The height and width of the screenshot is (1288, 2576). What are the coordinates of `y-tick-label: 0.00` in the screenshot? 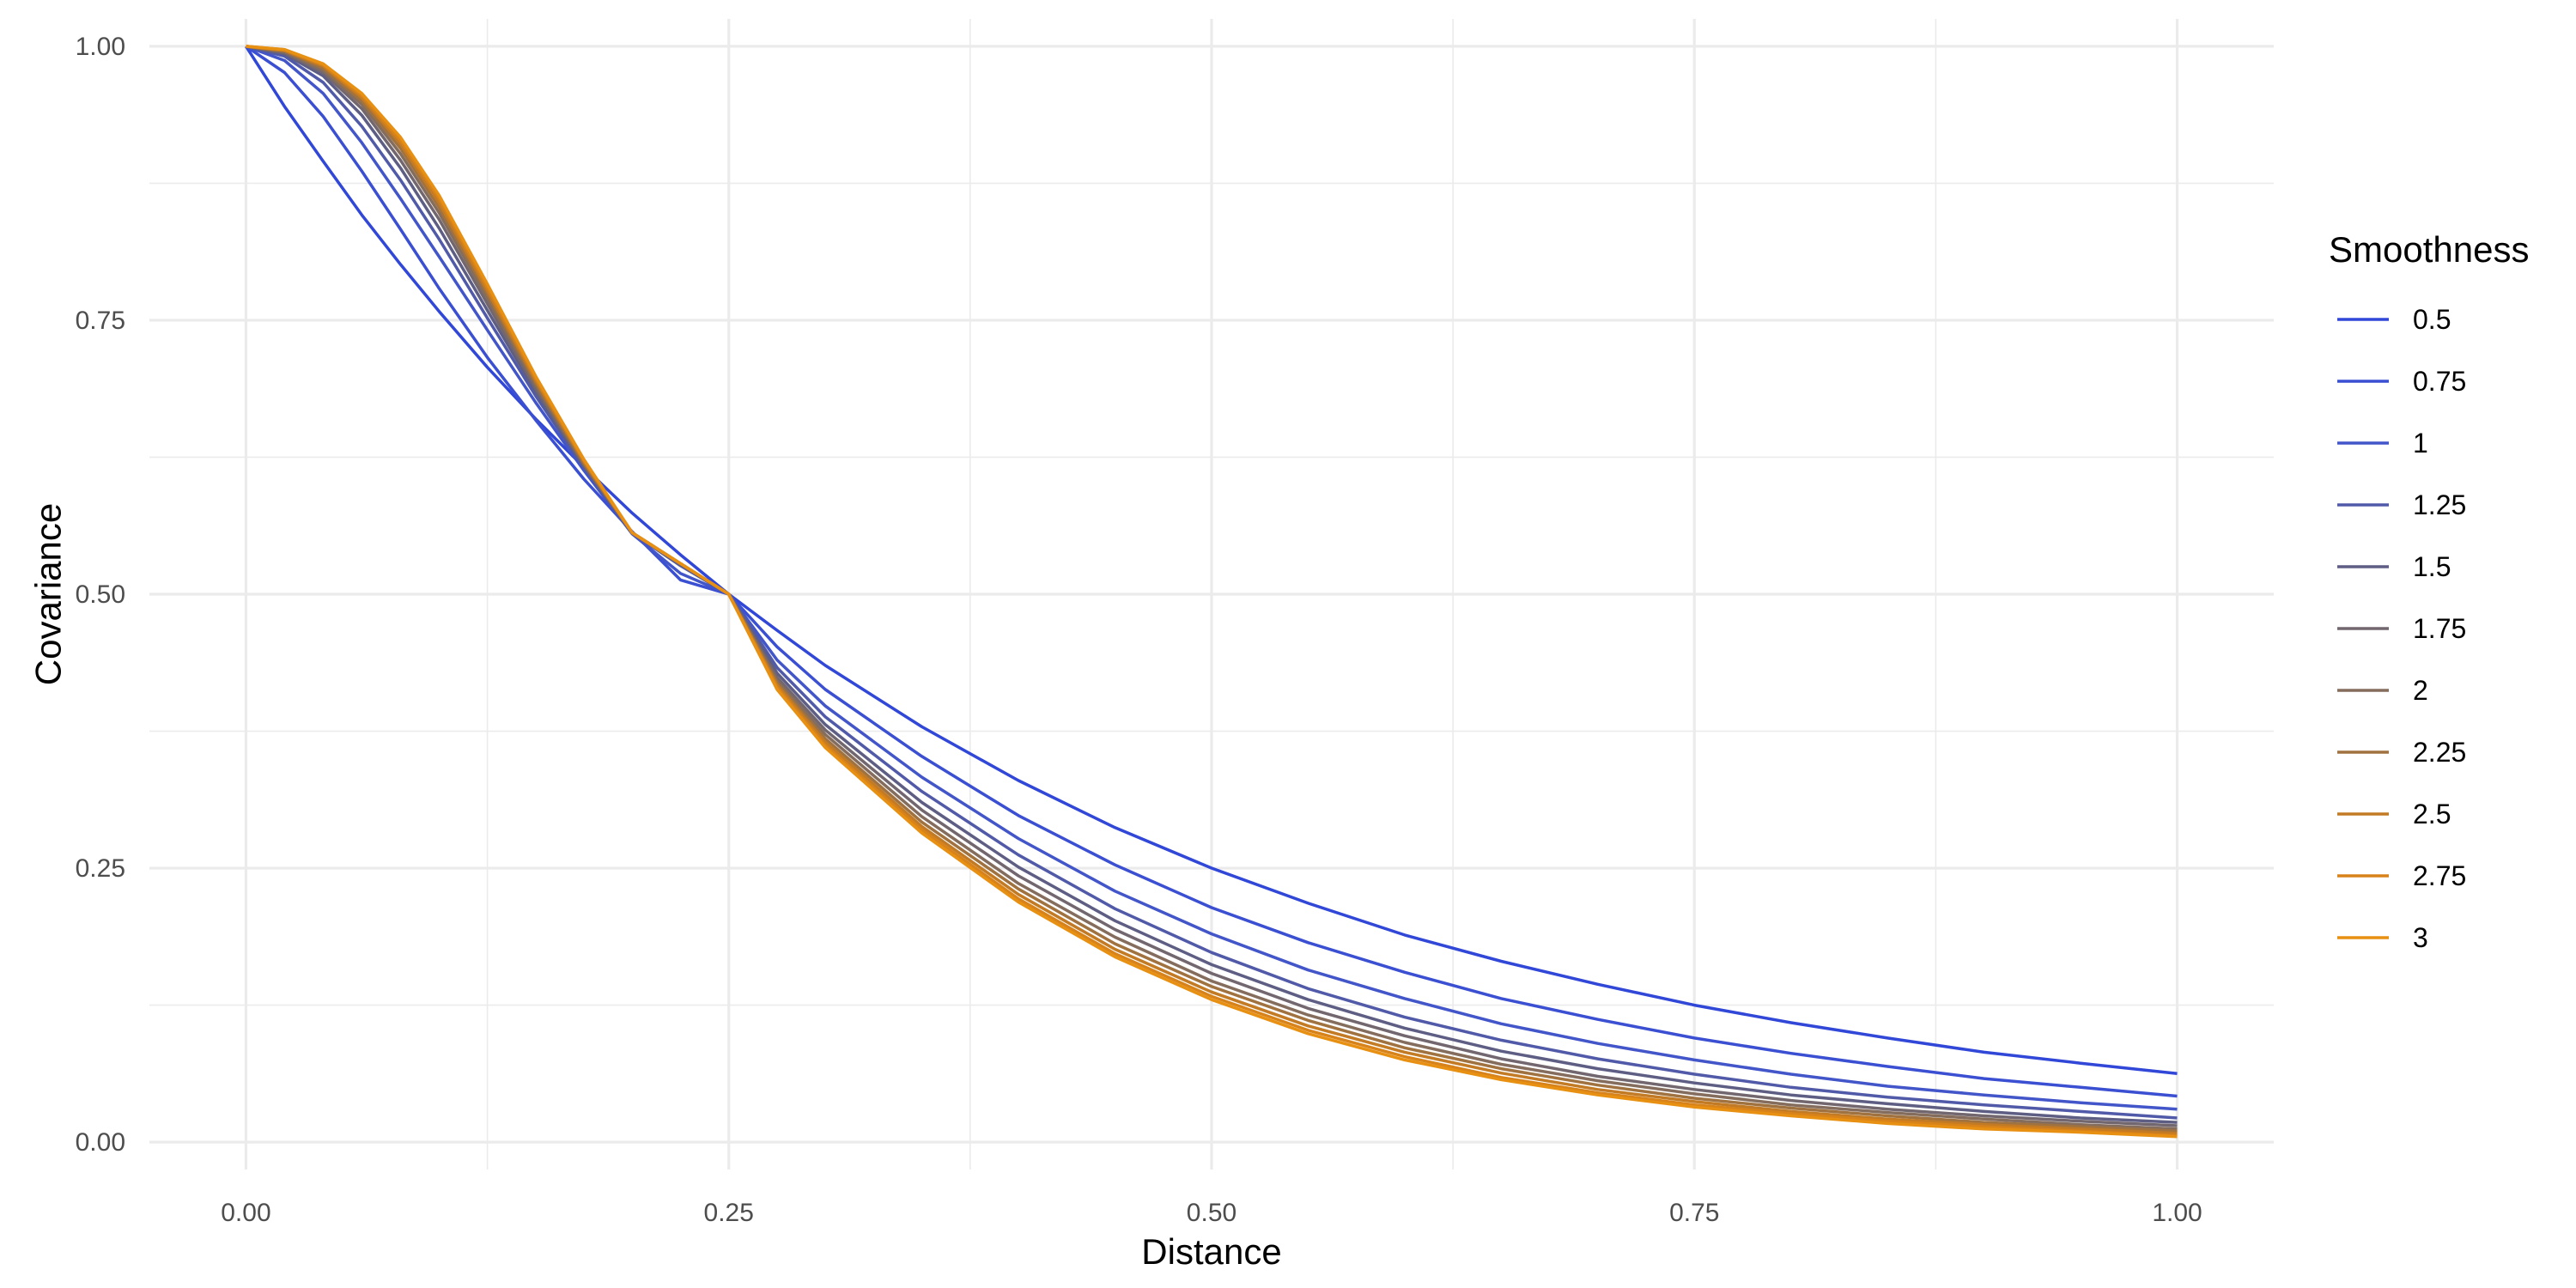 It's located at (101, 1142).